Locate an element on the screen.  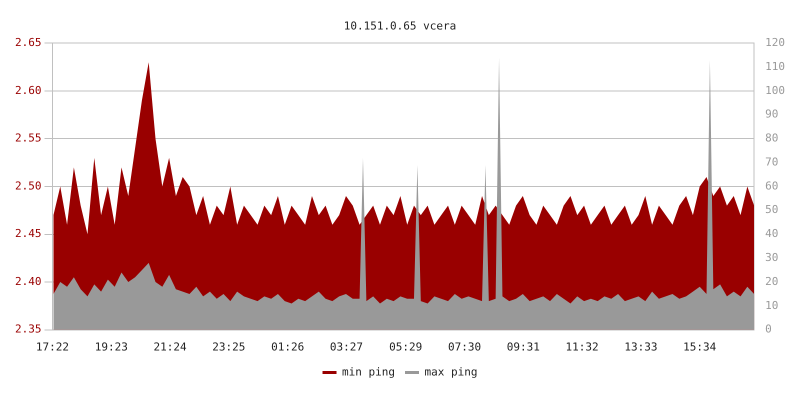
y-tick-label: 2.60 is located at coordinates (28, 90).